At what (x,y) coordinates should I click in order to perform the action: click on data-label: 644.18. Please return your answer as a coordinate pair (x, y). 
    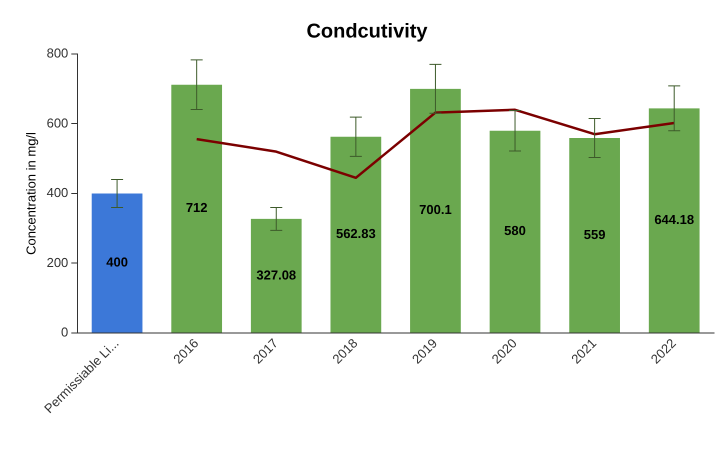
    Looking at the image, I should click on (674, 219).